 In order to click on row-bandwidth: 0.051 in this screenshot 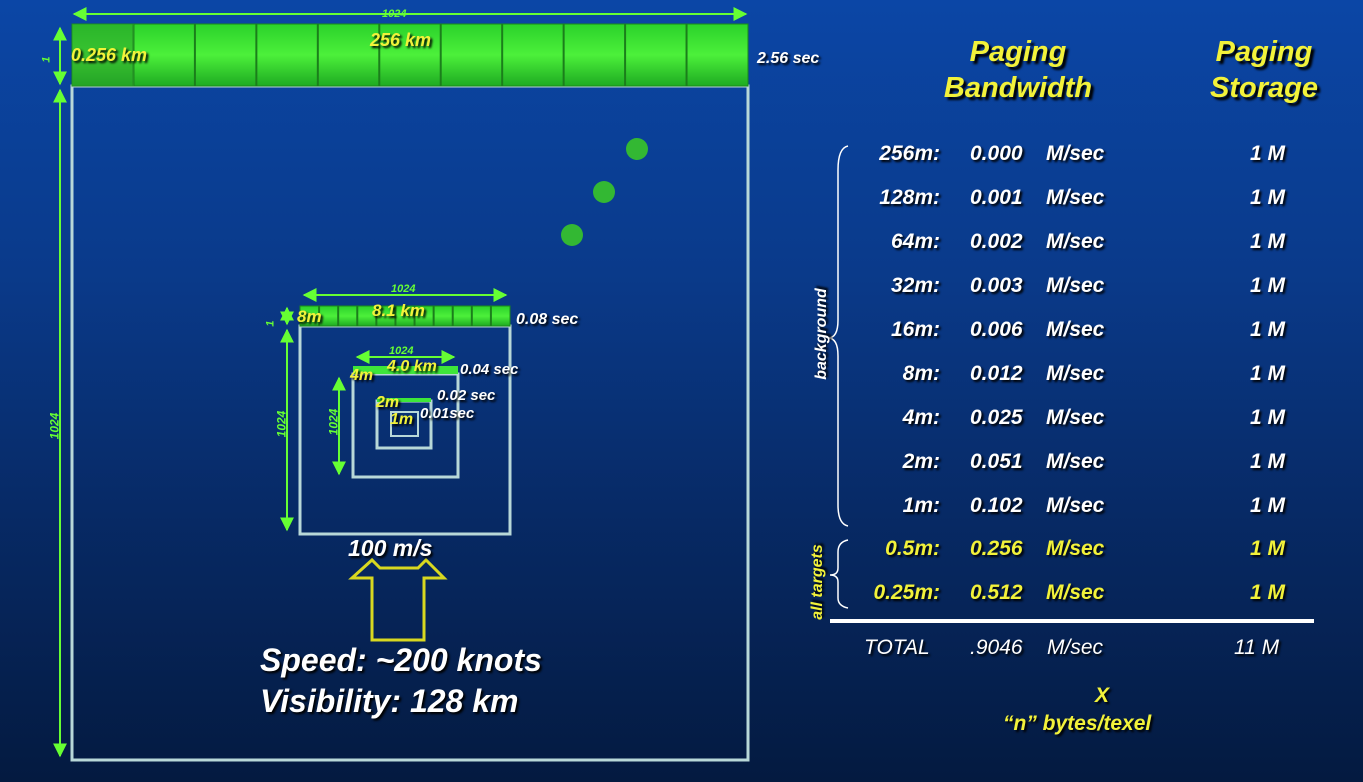, I will do `click(996, 461)`.